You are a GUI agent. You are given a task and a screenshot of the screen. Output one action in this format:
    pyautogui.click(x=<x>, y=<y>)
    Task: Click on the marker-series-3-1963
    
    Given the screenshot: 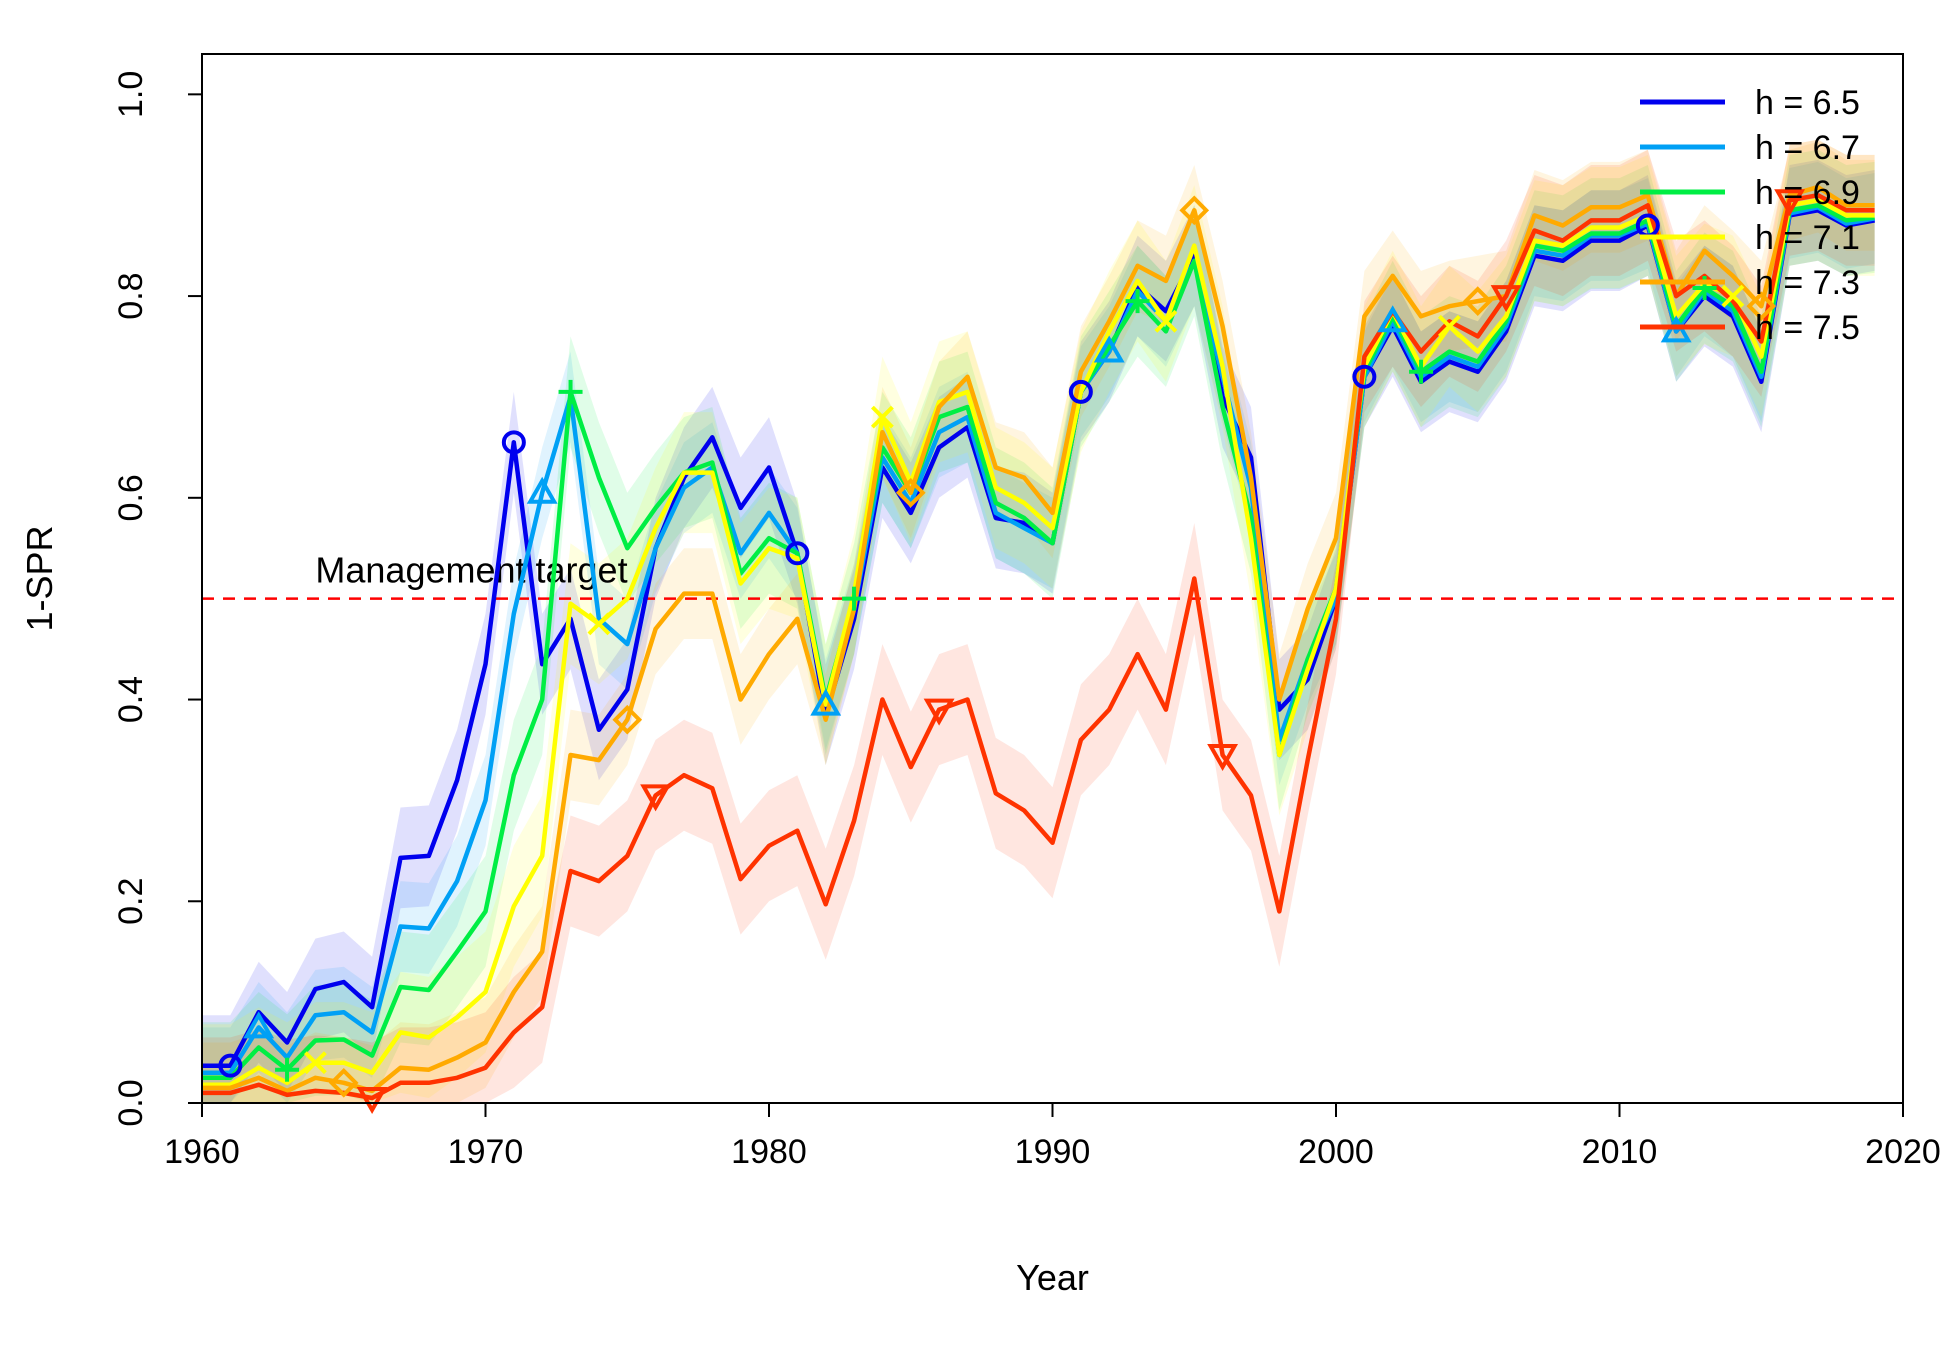 What is the action you would take?
    pyautogui.click(x=287, y=1069)
    